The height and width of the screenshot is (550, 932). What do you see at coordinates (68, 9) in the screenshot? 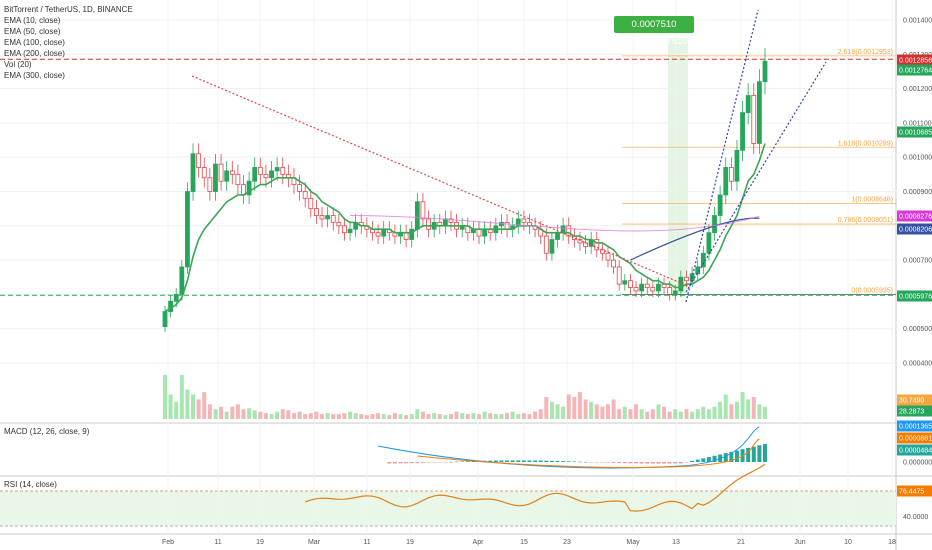
I see `chart-title: BitTorrent / TetherUS, 1D, BINANCE` at bounding box center [68, 9].